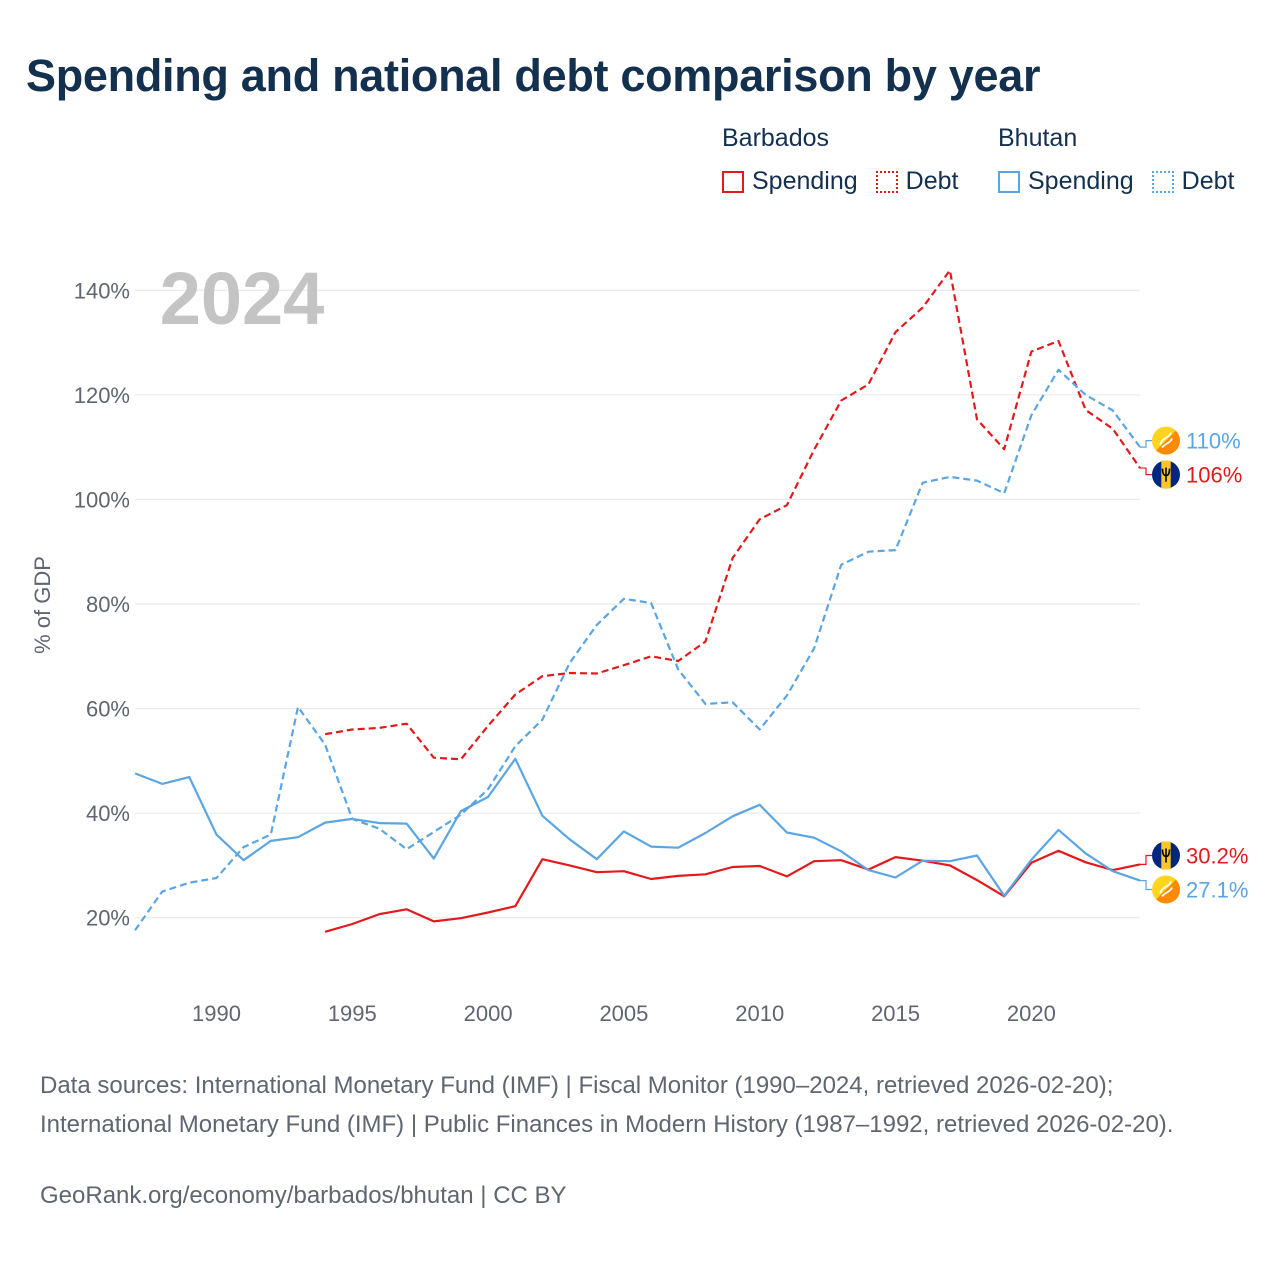 The image size is (1280, 1280). I want to click on end-value-label: 27.1%, so click(1217, 889).